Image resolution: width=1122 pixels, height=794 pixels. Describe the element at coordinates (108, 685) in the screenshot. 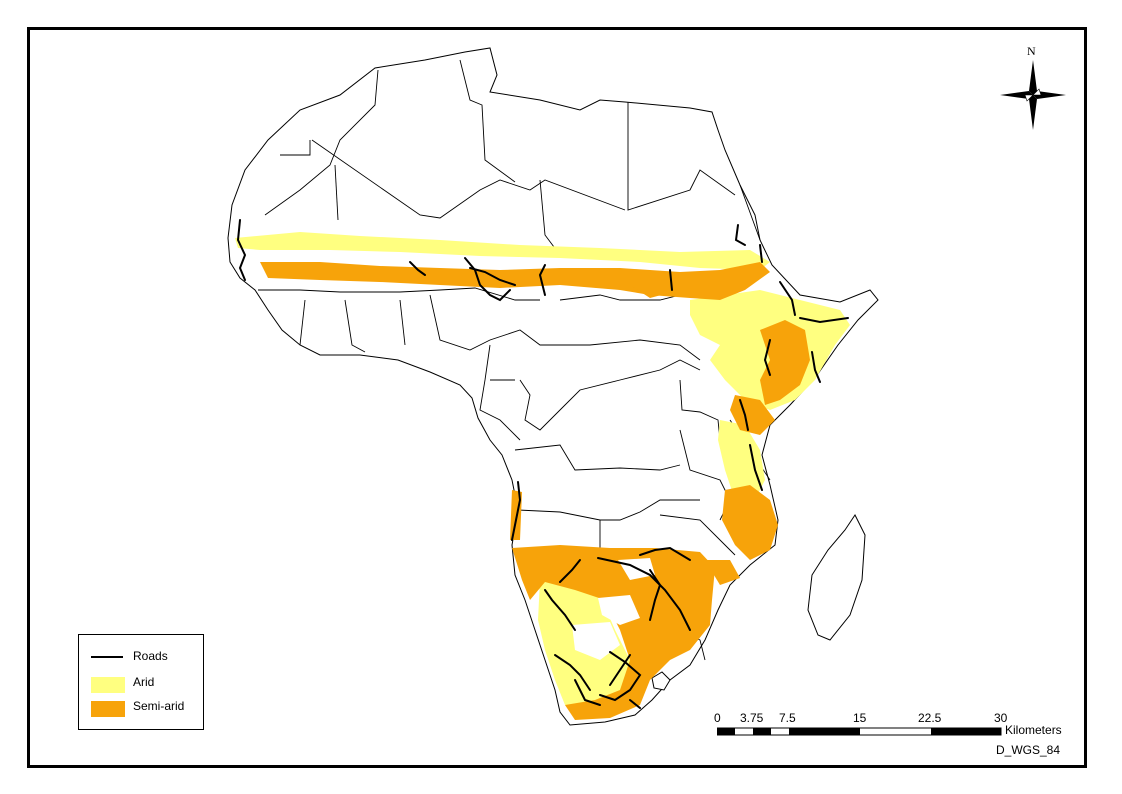

I see `arid-swatch` at that location.